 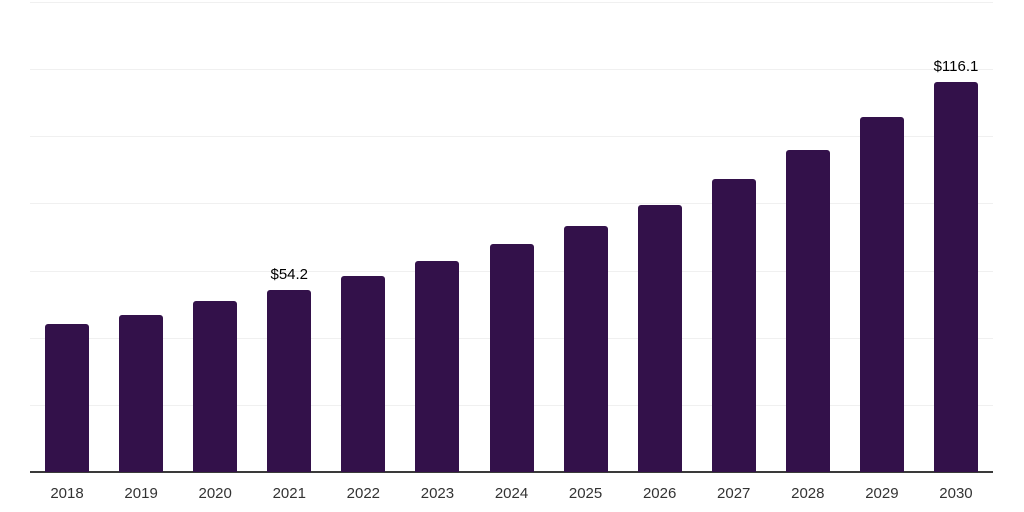 I want to click on bar-2027, so click(x=733, y=325).